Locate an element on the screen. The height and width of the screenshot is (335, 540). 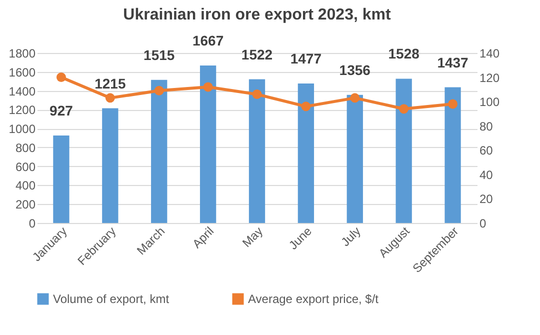
y-tick-label: 200 is located at coordinates (25, 205).